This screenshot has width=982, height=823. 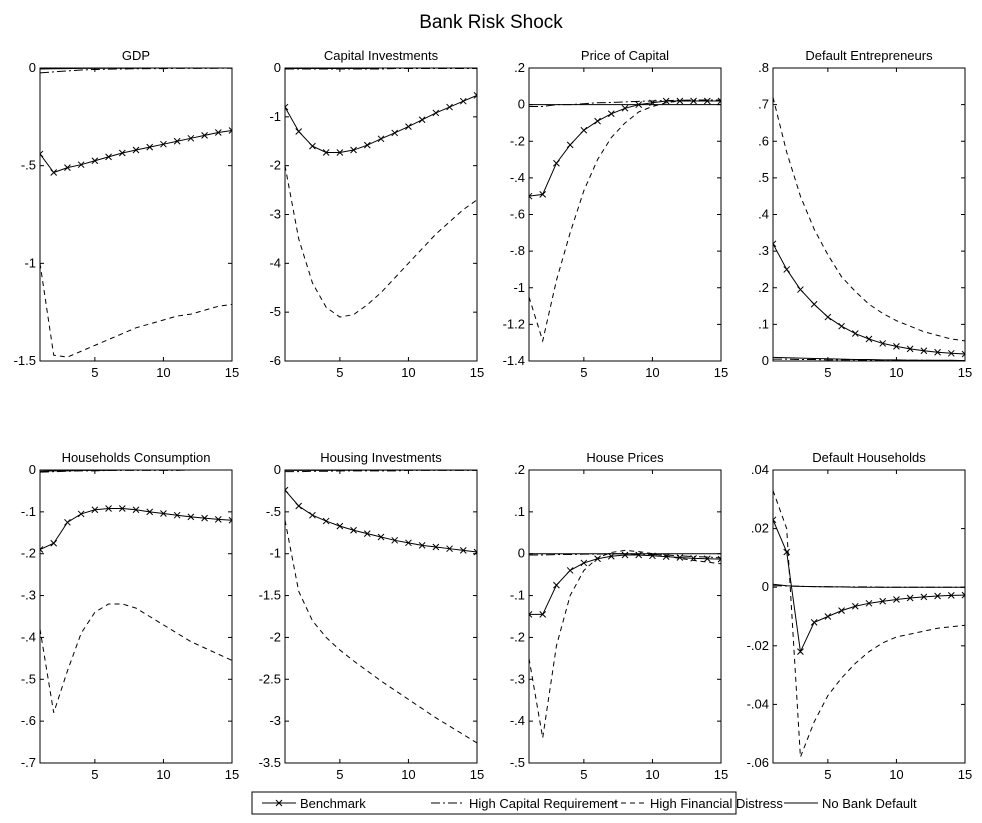 I want to click on legend-box, so click(x=494, y=803).